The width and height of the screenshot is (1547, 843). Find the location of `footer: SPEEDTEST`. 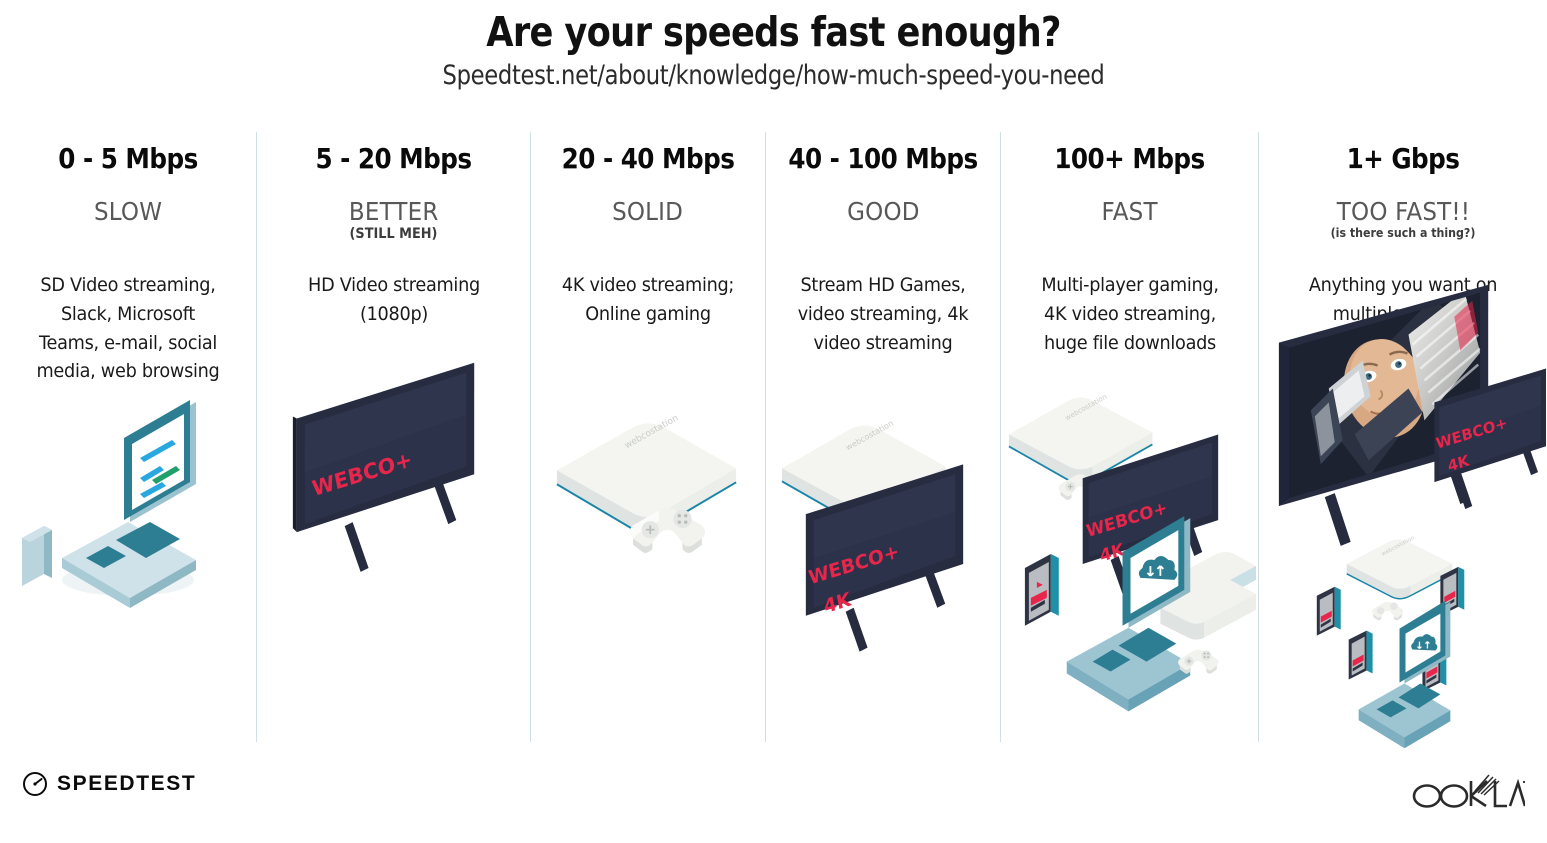

footer: SPEEDTEST is located at coordinates (773, 798).